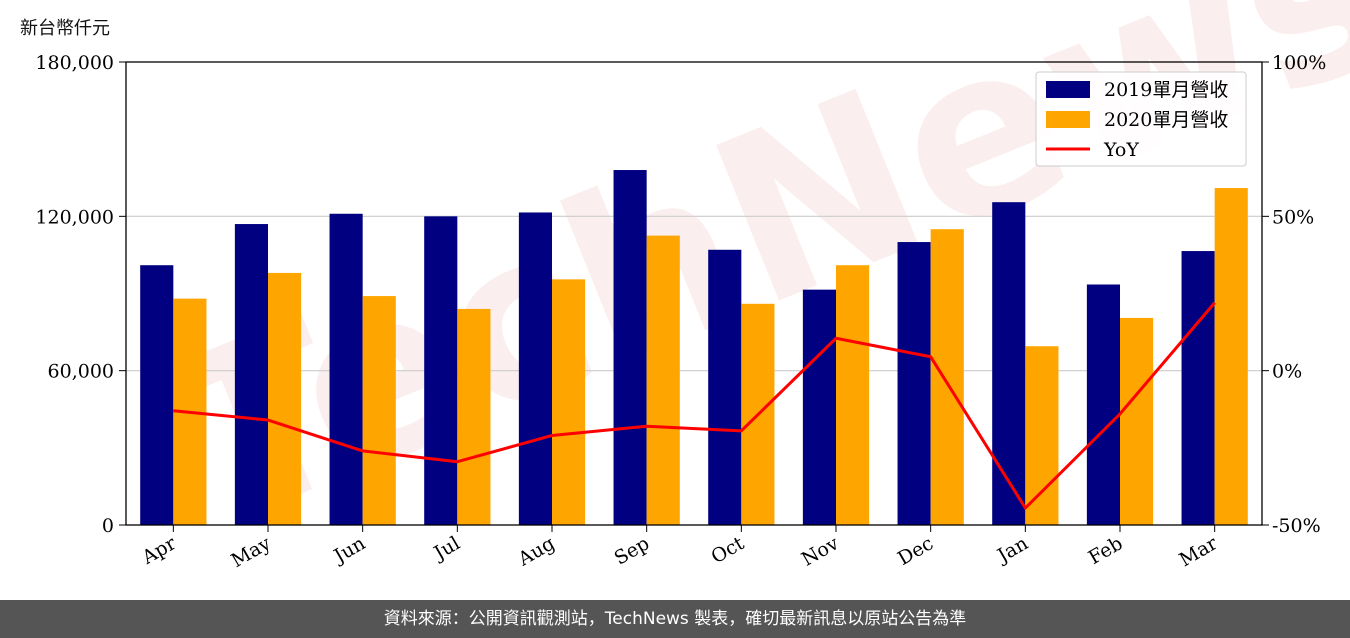 This screenshot has height=638, width=1350. What do you see at coordinates (74, 63) in the screenshot?
I see `y-tick-label: 180,000` at bounding box center [74, 63].